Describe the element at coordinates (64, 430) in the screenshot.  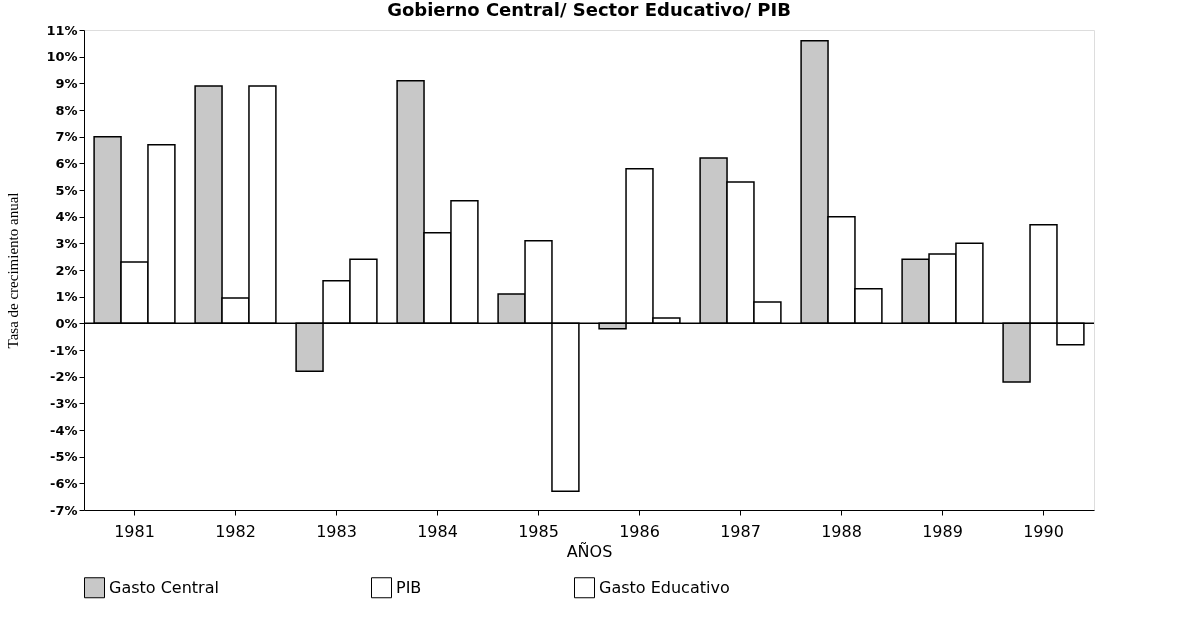
I see `y-tick-label: -4%` at that location.